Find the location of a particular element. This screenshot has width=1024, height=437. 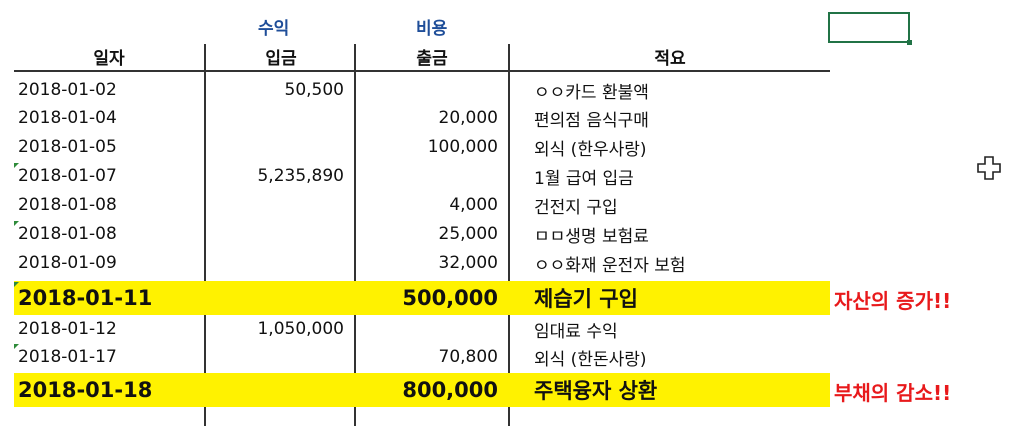

table-row: 2018-01-11 500,000 제습기 구입 is located at coordinates (422, 298).